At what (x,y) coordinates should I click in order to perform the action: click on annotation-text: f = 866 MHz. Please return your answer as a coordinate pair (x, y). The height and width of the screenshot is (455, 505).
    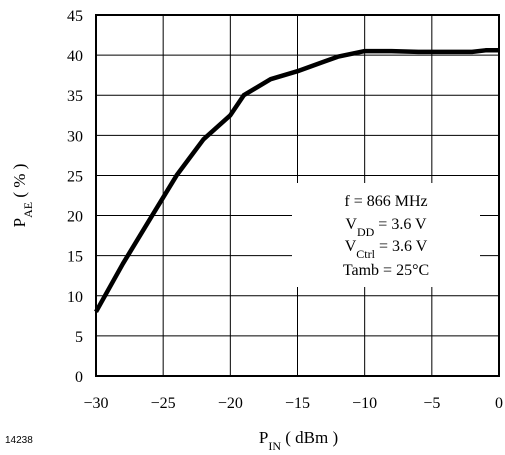
    Looking at the image, I should click on (385, 201).